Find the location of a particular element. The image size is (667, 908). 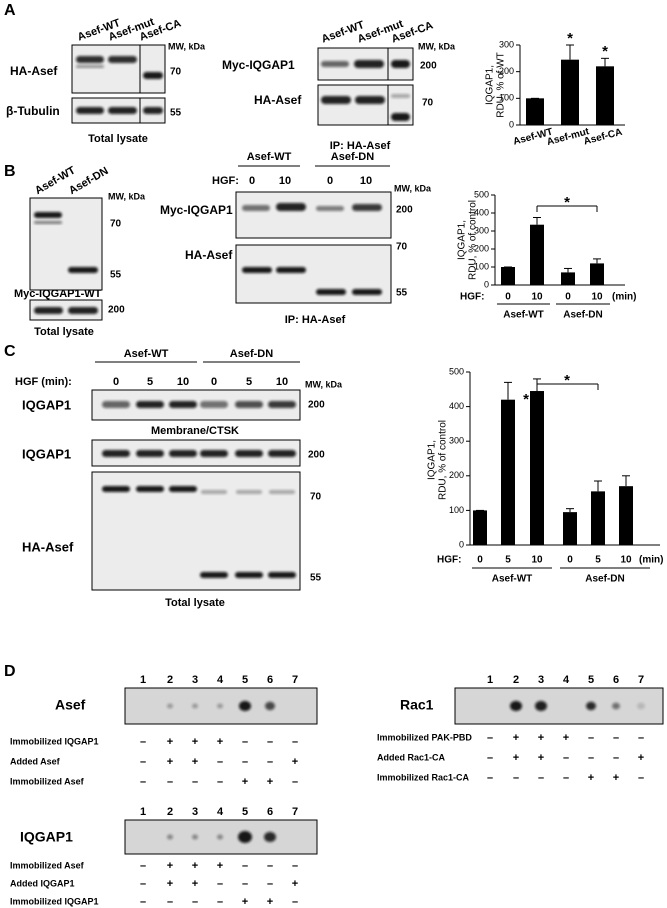

panel-letter: C is located at coordinates (10, 351).